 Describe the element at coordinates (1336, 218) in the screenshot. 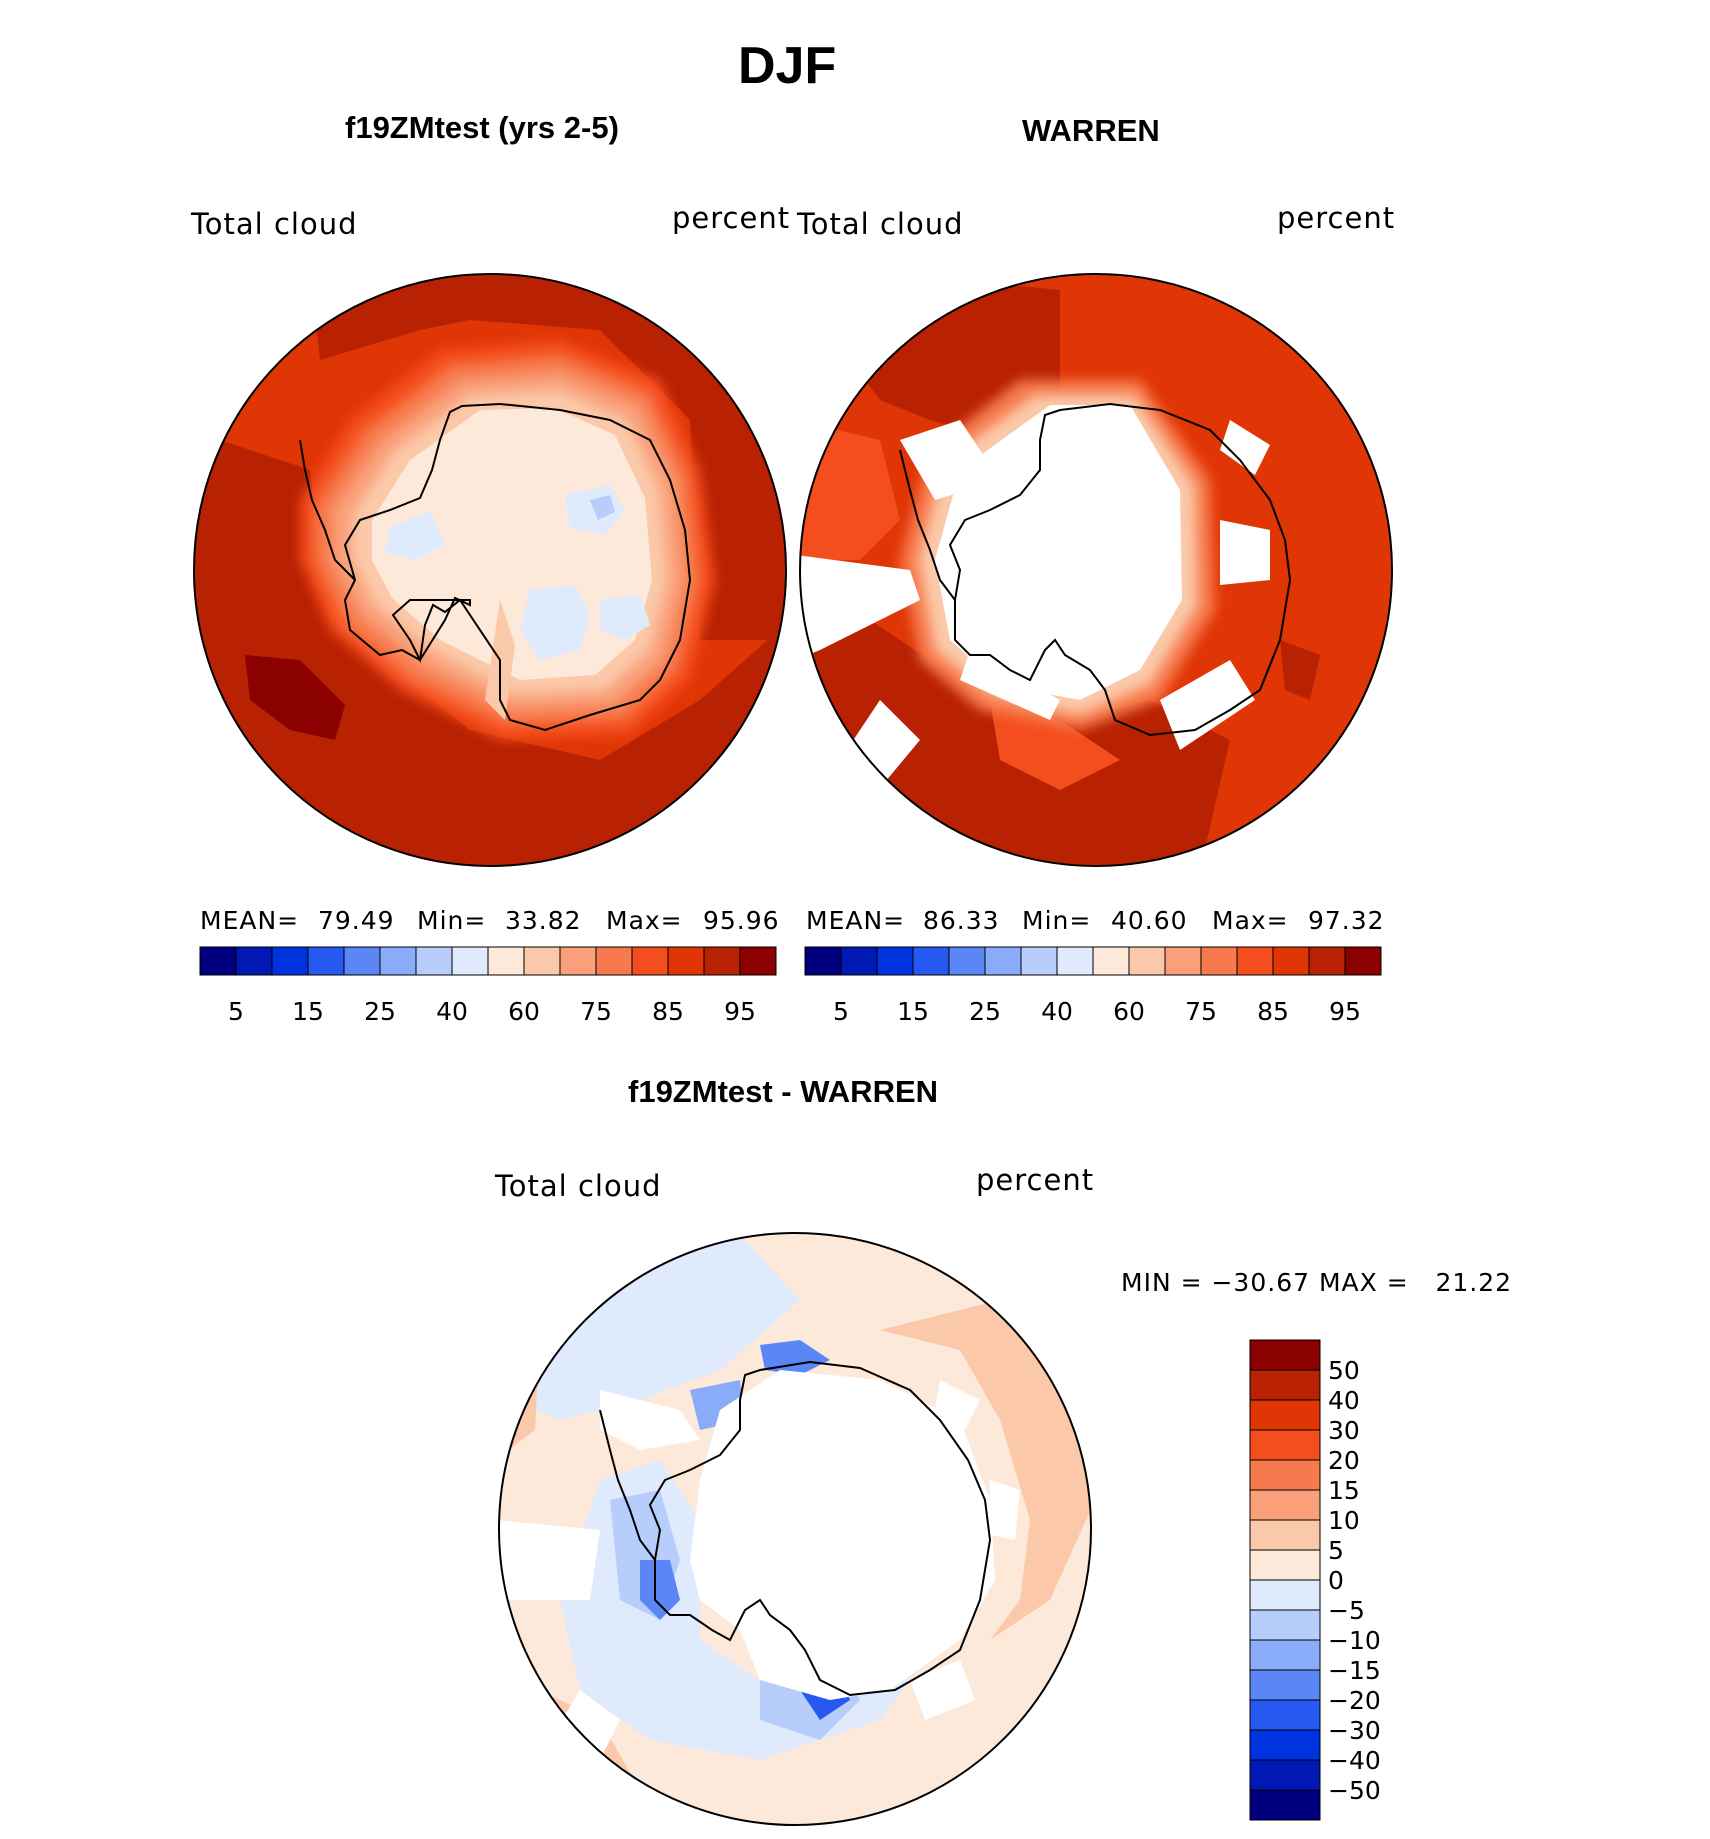

I see `right-unit-label: percent` at that location.